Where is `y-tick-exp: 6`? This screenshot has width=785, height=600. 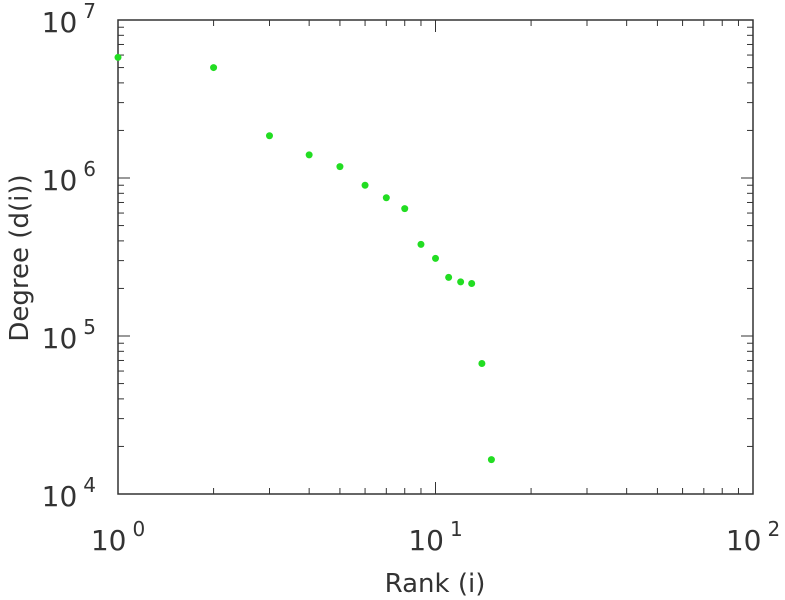 y-tick-exp: 6 is located at coordinates (89, 169).